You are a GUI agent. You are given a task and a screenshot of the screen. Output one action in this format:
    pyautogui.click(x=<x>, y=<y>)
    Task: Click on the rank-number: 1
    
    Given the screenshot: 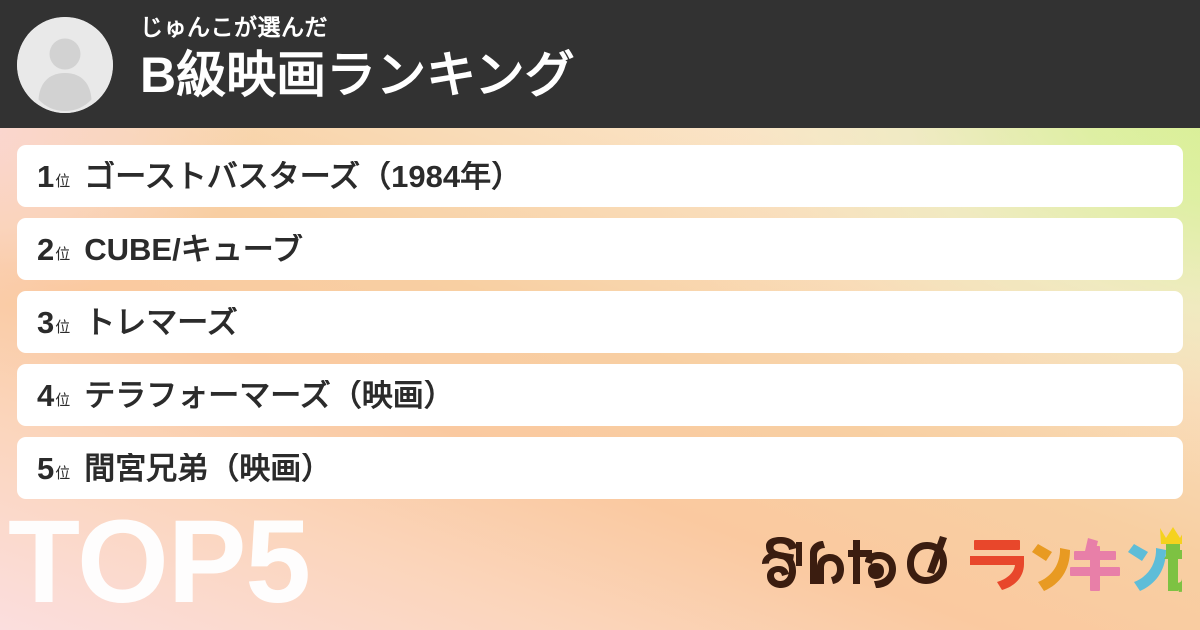 What is the action you would take?
    pyautogui.click(x=46, y=176)
    